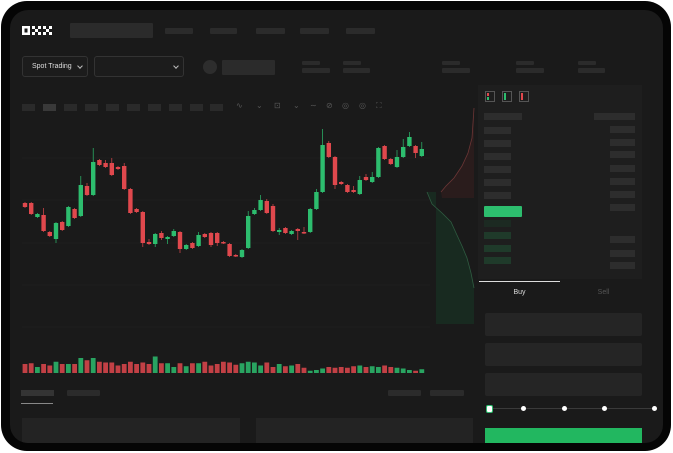 The width and height of the screenshot is (673, 453). I want to click on search-placeholder, so click(111, 30).